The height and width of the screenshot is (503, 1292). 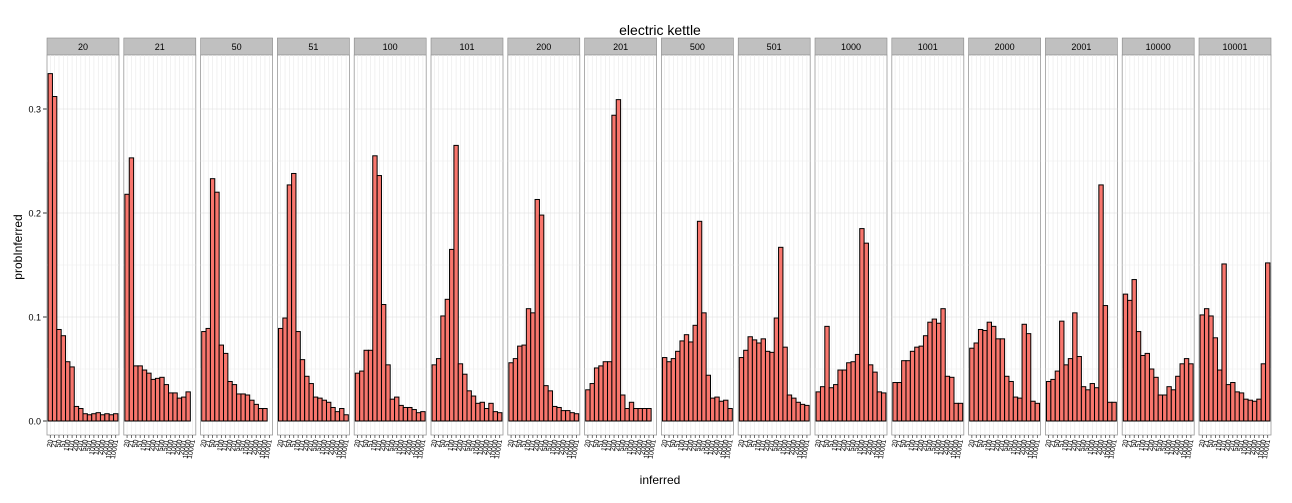 I want to click on x-tick-label: 50, so click(x=674, y=443).